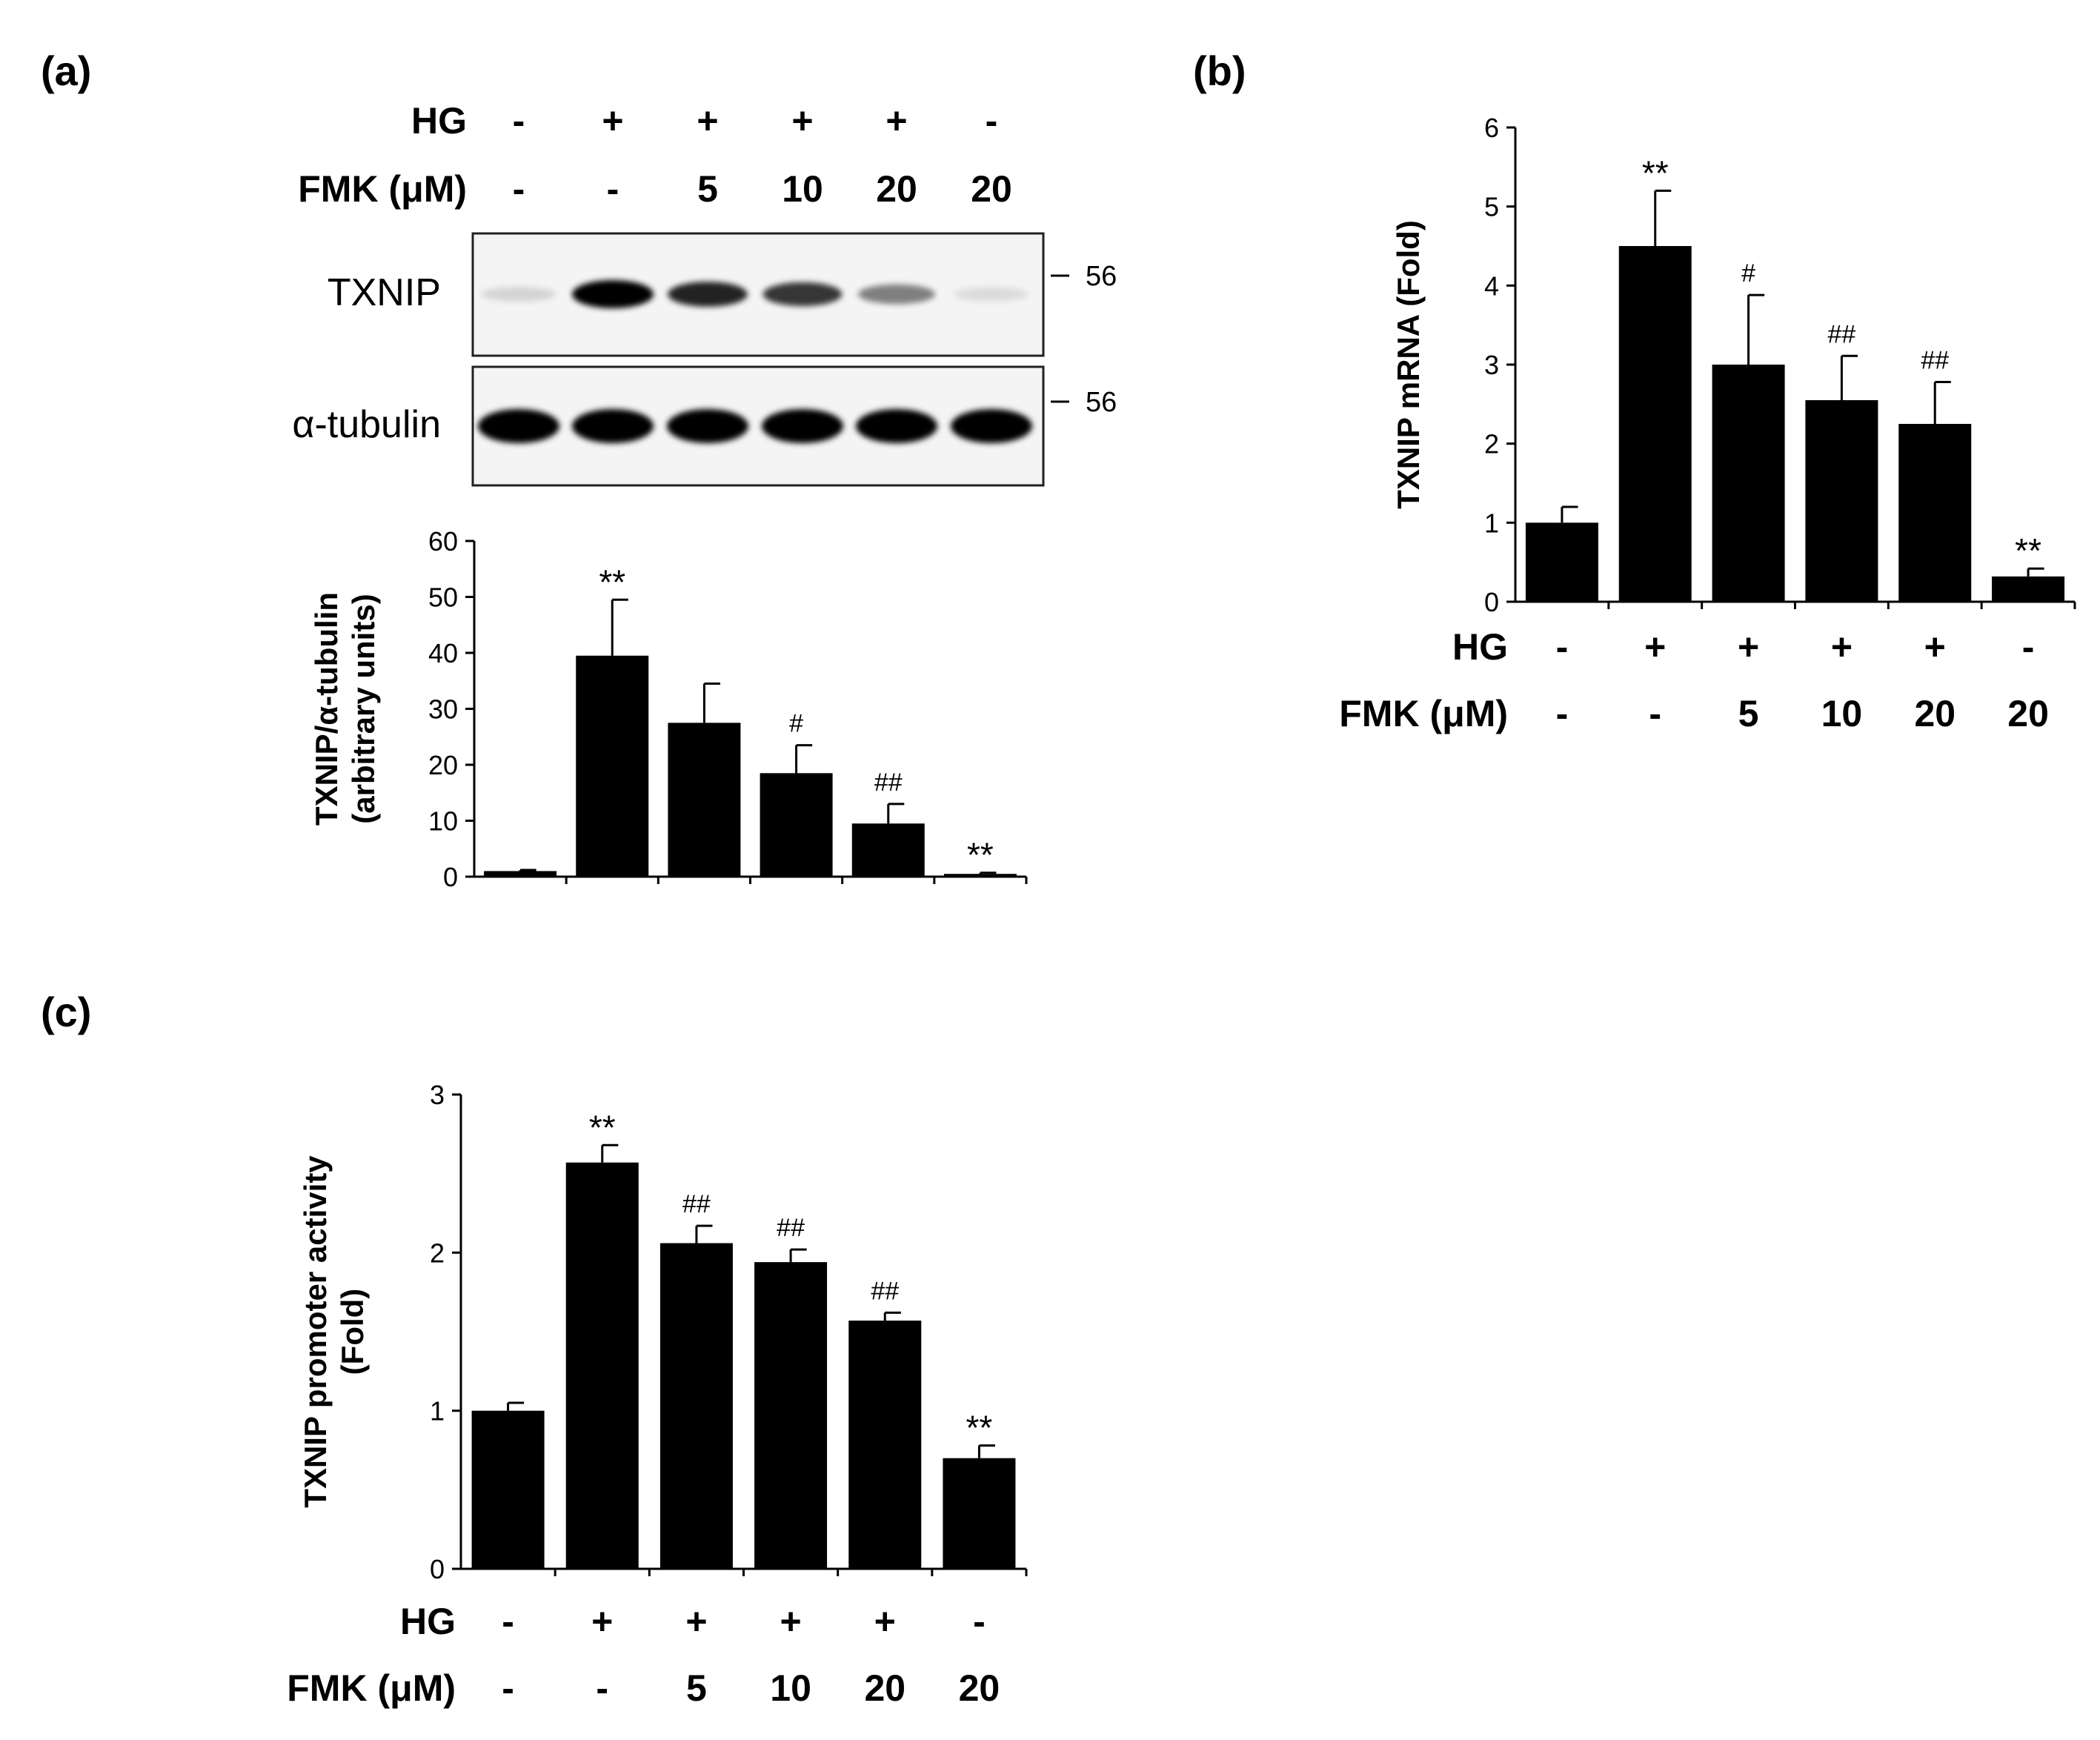 The height and width of the screenshot is (1740, 2100). Describe the element at coordinates (1492, 128) in the screenshot. I see `y-tick-label: 6` at that location.